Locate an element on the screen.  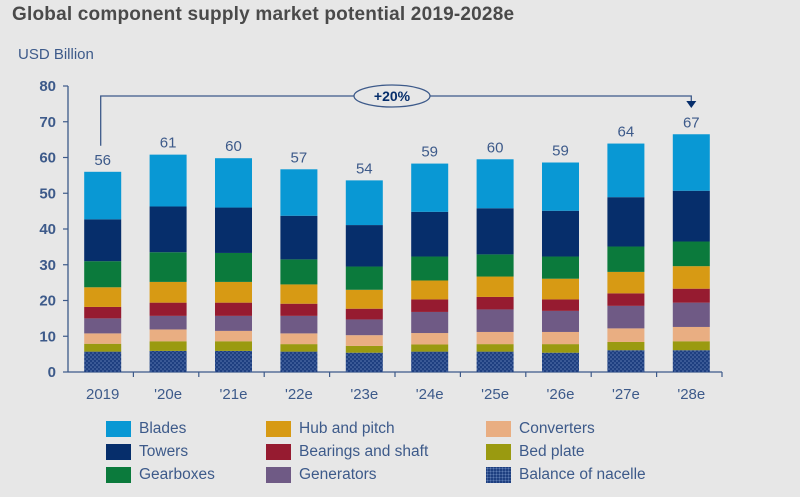
x-tick-label: '27e is located at coordinates (626, 394).